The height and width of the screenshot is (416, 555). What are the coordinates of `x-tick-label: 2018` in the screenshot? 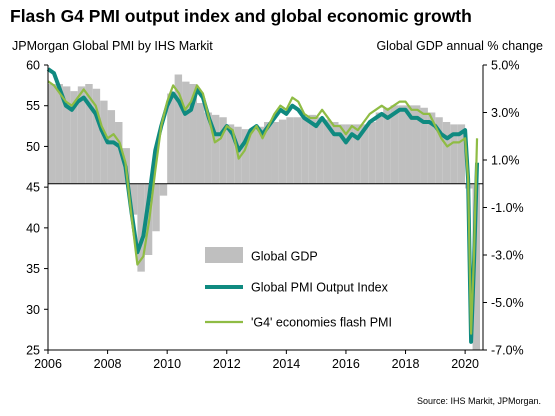 It's located at (406, 364).